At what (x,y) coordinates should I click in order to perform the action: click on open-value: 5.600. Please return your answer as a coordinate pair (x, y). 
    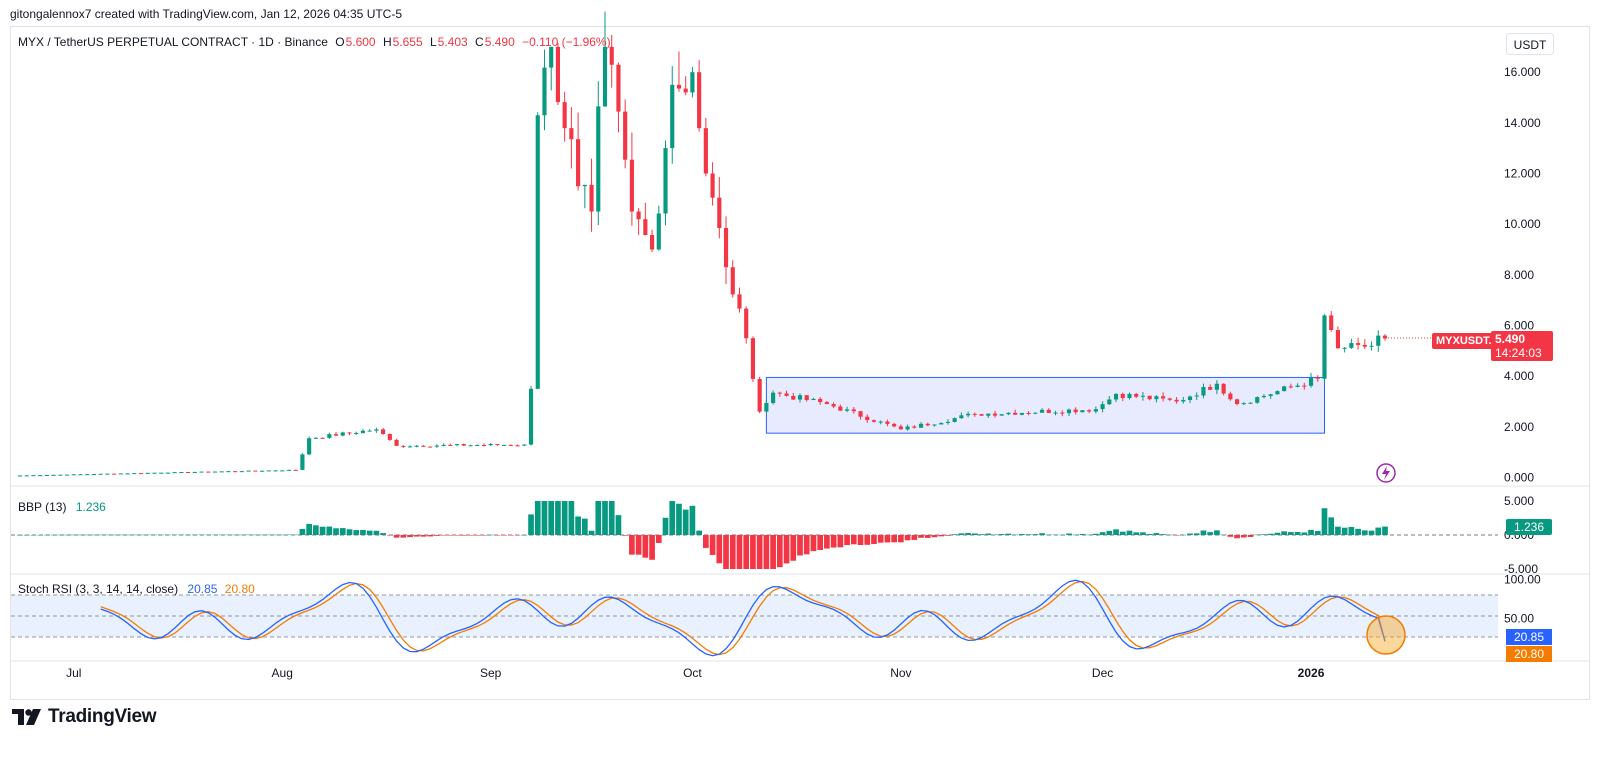
    Looking at the image, I should click on (360, 42).